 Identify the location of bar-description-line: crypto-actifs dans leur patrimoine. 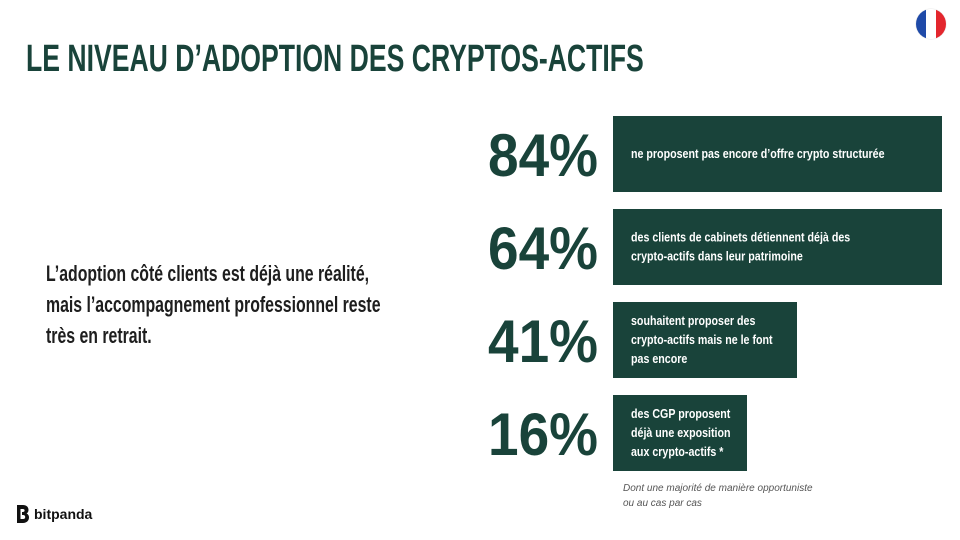
(717, 256).